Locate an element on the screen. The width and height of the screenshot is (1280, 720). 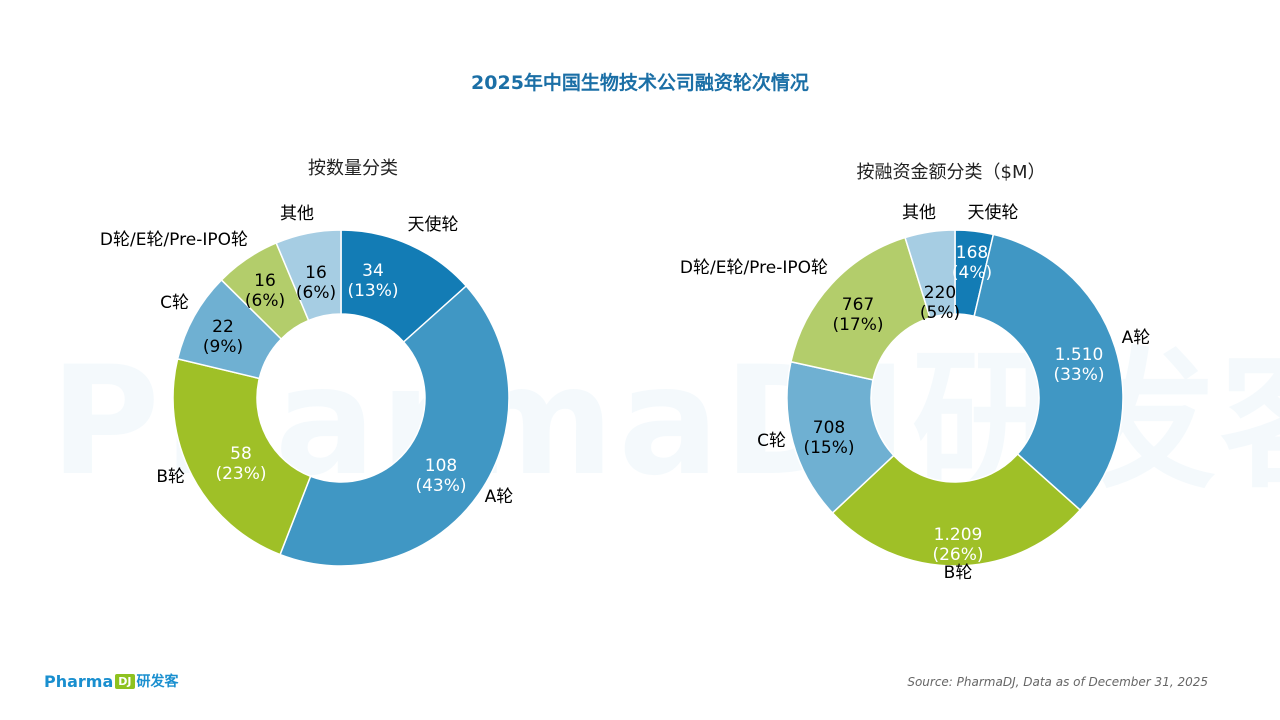
slice-value-label: 1.510 is located at coordinates (1079, 355).